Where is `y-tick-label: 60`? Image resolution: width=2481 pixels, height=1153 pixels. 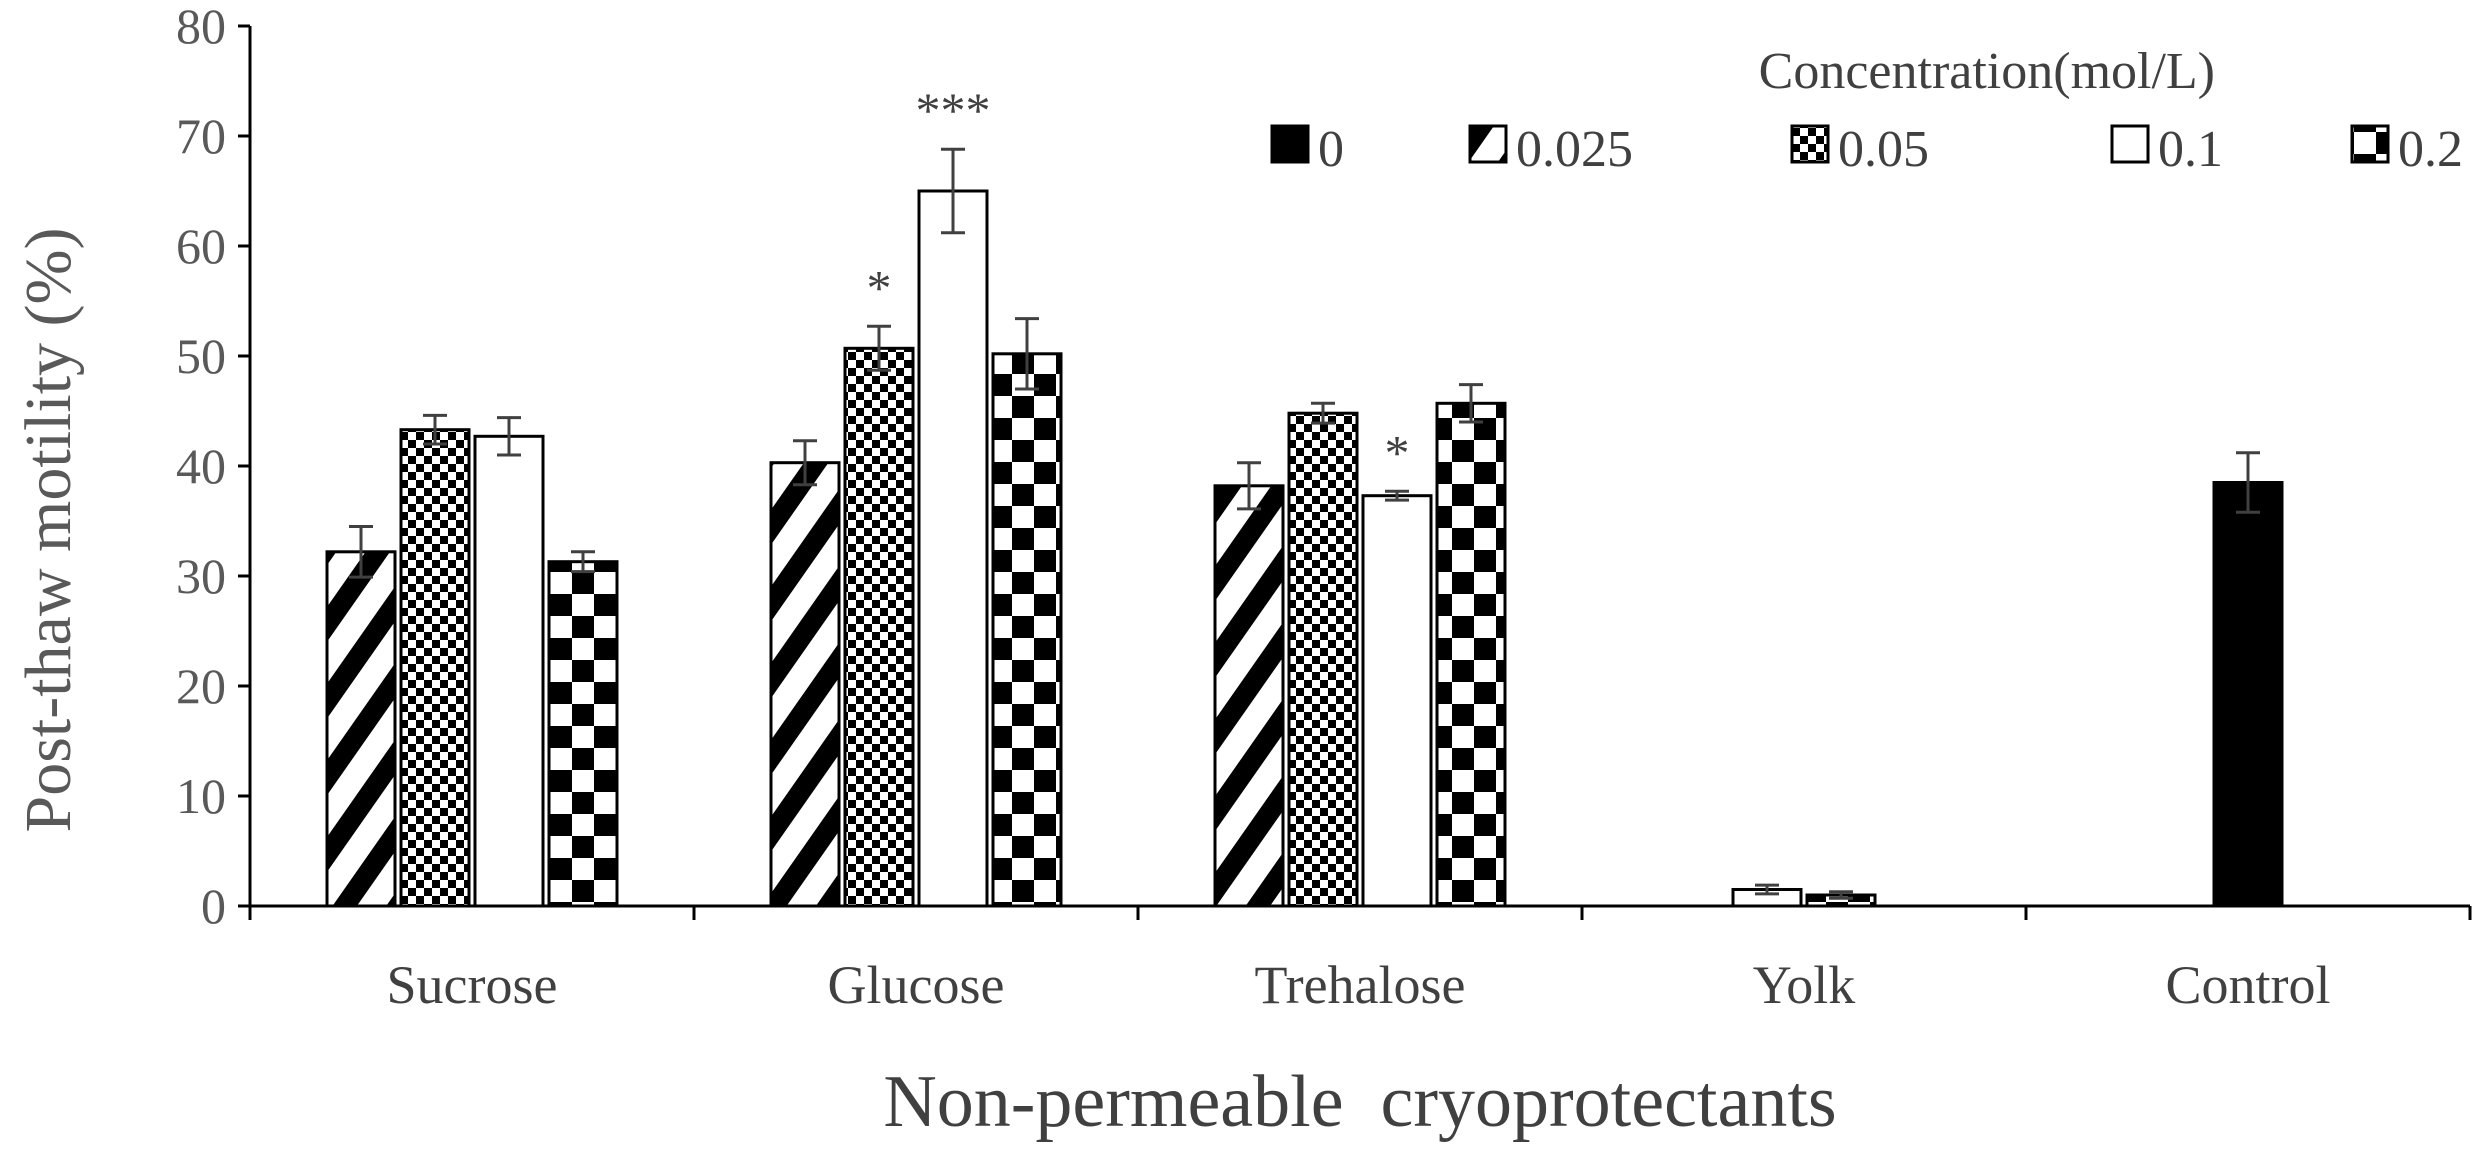 y-tick-label: 60 is located at coordinates (201, 246).